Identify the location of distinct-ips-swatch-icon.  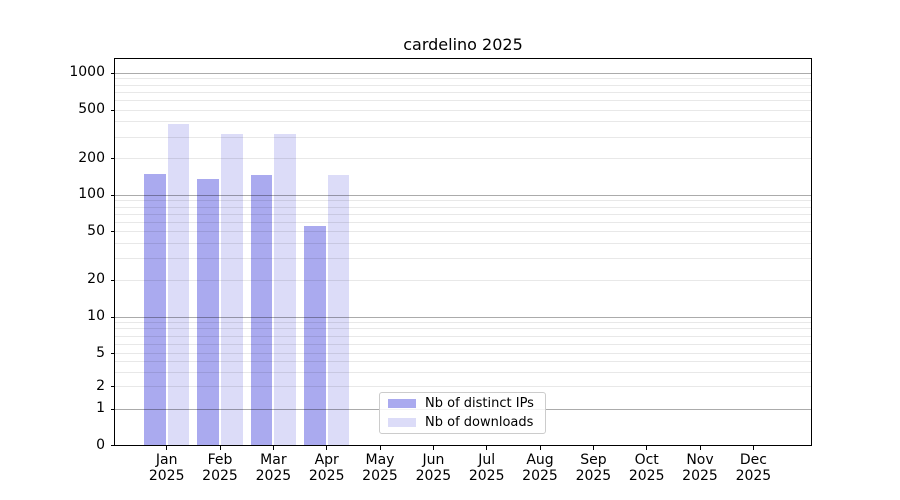
(402, 403).